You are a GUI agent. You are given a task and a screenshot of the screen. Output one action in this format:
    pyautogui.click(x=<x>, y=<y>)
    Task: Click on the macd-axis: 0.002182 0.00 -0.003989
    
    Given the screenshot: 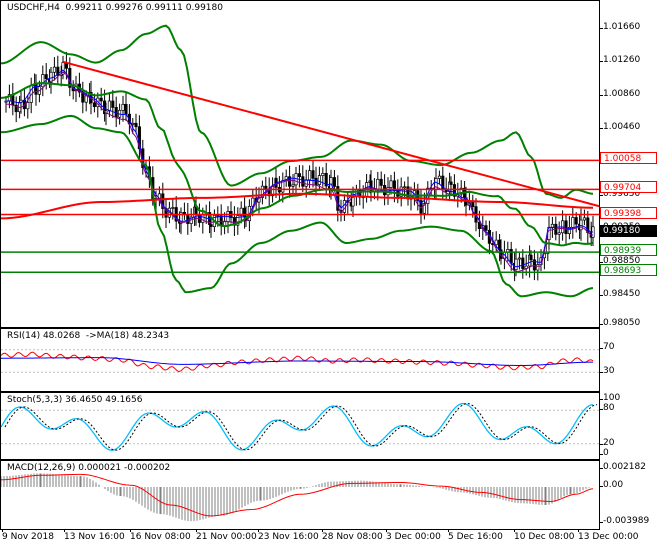 What is the action you would take?
    pyautogui.click(x=629, y=495)
    